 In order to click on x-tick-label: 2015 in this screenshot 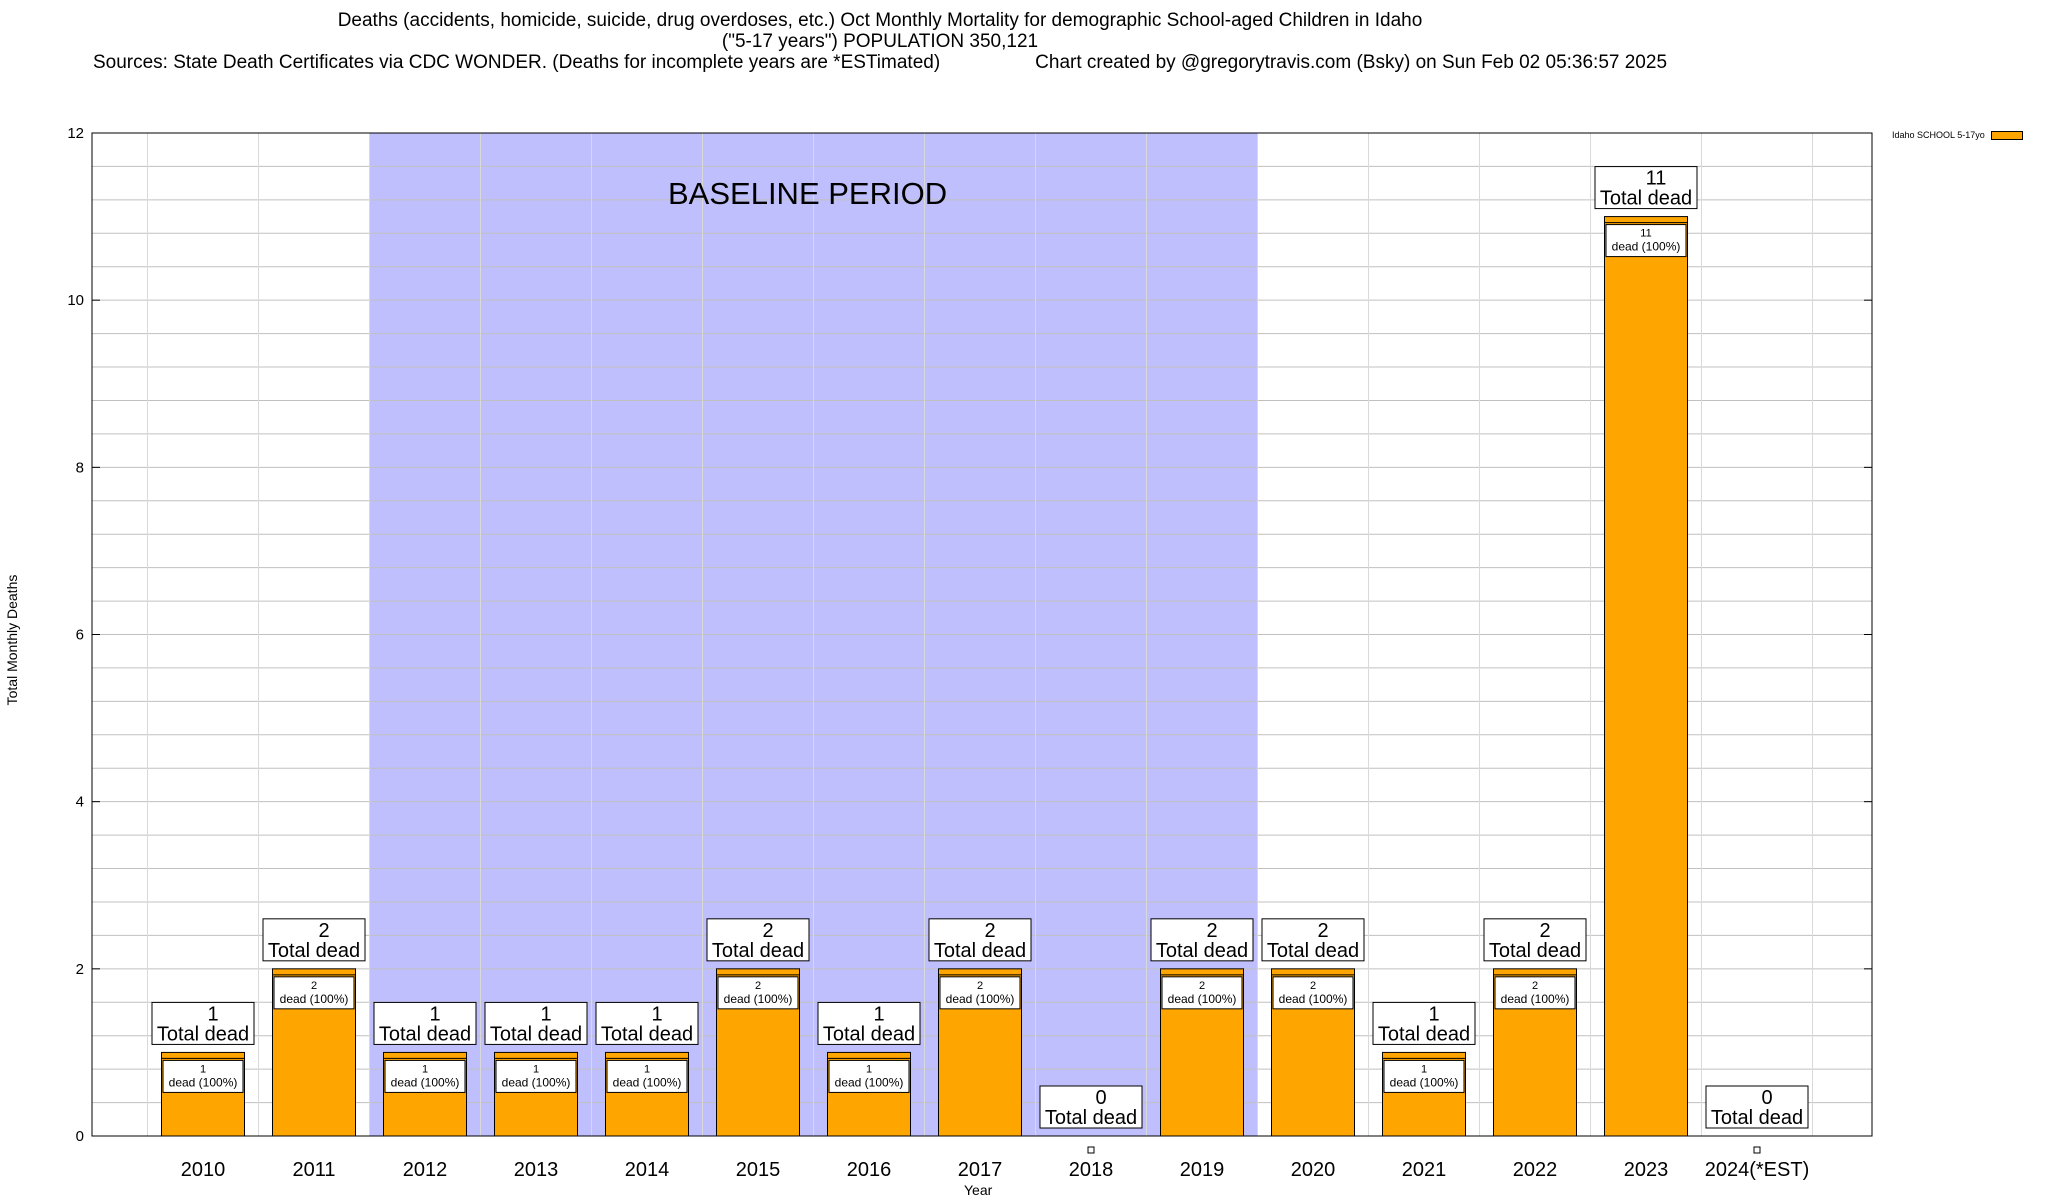, I will do `click(758, 1170)`.